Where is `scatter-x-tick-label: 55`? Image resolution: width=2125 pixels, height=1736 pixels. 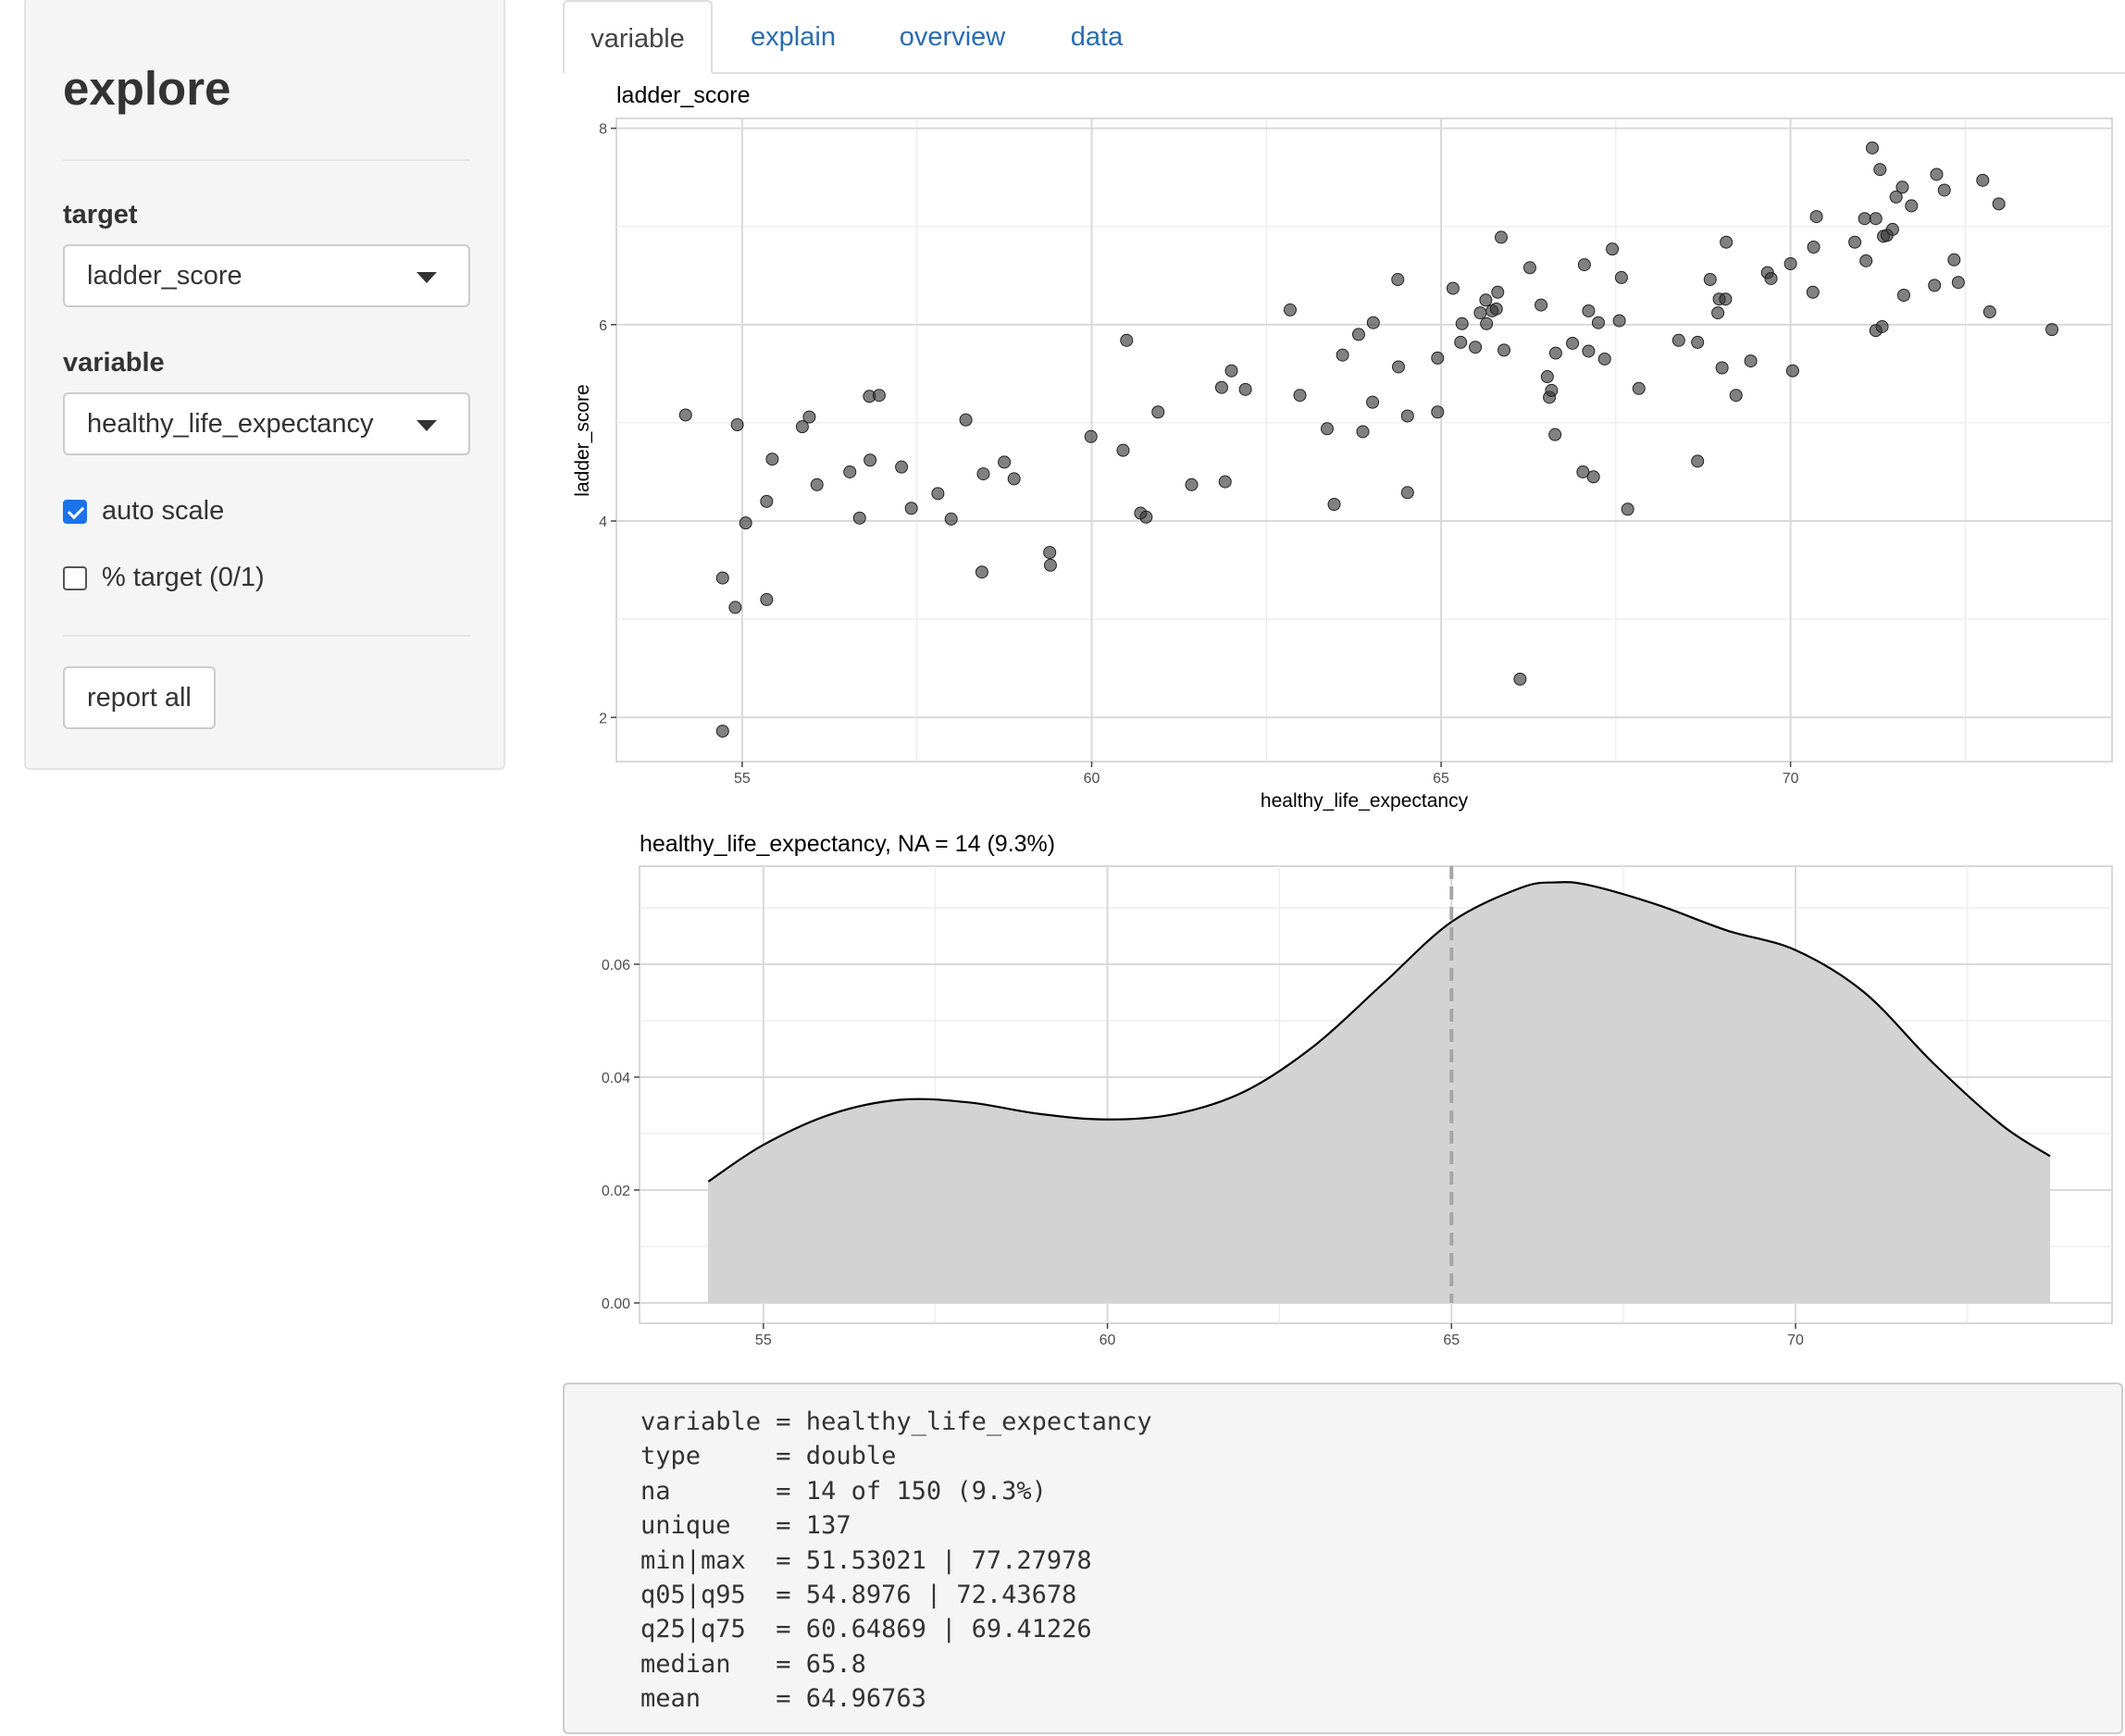
scatter-x-tick-label: 55 is located at coordinates (742, 779).